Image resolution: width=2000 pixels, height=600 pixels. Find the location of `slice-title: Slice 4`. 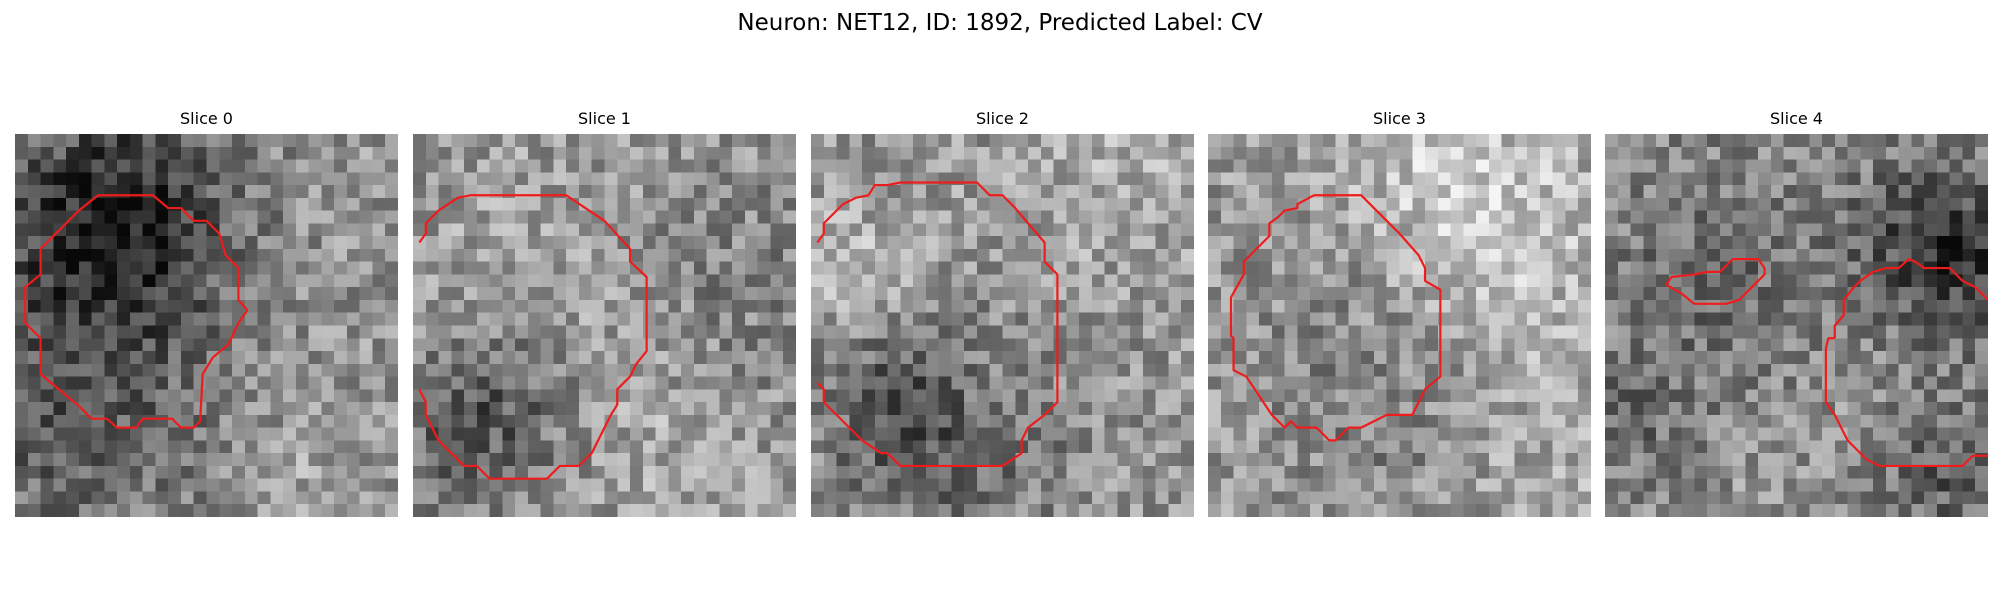

slice-title: Slice 4 is located at coordinates (1796, 118).